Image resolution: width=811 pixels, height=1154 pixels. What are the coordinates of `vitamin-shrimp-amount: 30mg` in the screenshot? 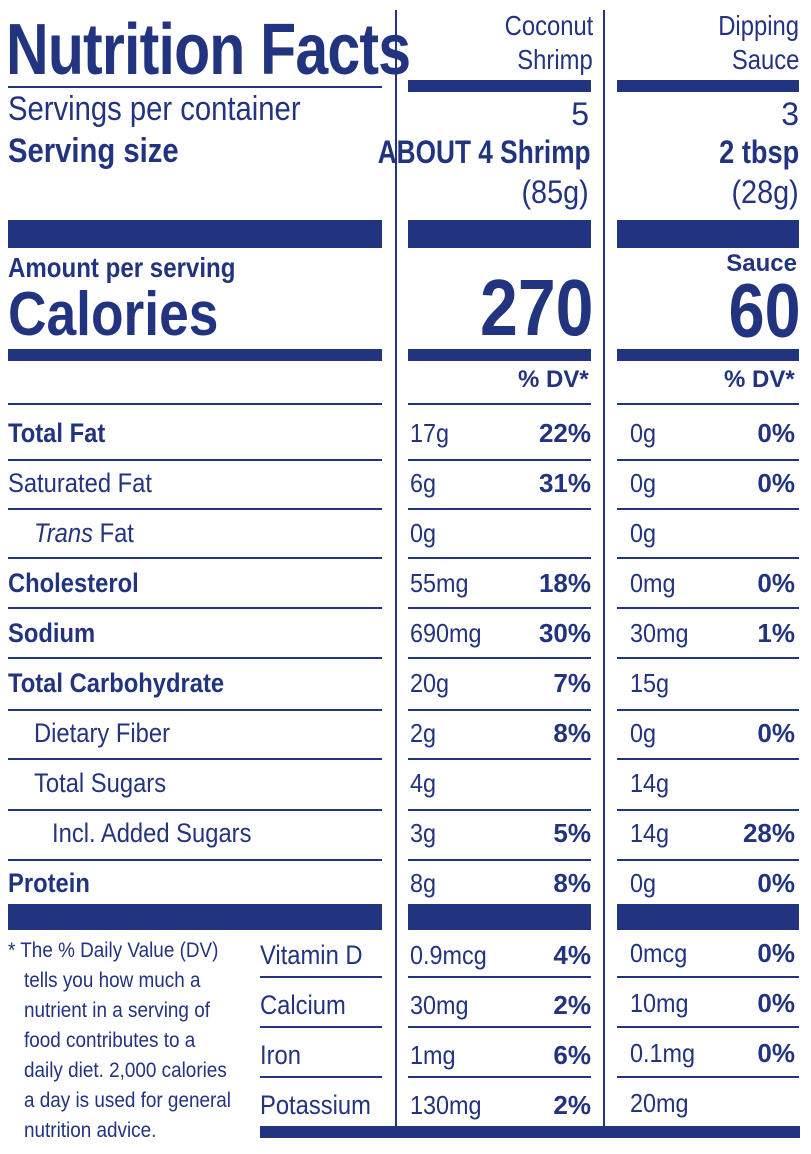 It's located at (439, 1005).